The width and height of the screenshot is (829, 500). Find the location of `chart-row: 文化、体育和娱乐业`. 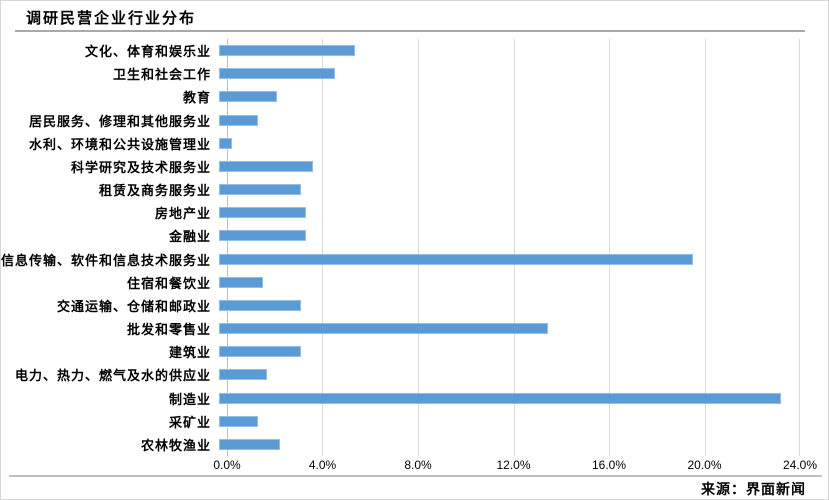

chart-row: 文化、体育和娱乐业 is located at coordinates (400, 50).